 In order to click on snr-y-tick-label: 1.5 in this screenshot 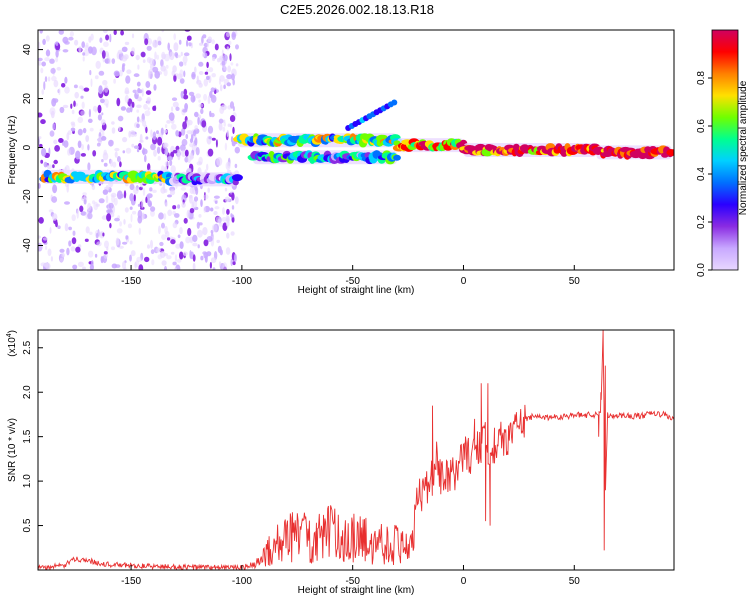, I will do `click(27, 436)`.